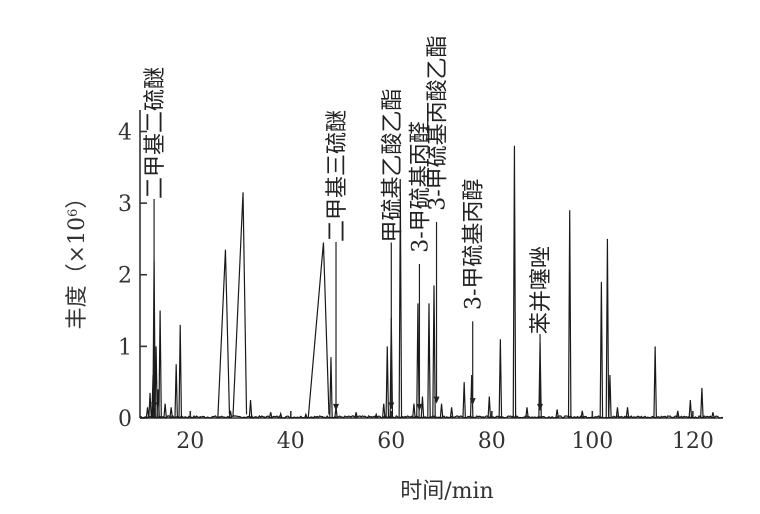 Image resolution: width=760 pixels, height=514 pixels. What do you see at coordinates (391, 441) in the screenshot?
I see `x-tick-label: 60` at bounding box center [391, 441].